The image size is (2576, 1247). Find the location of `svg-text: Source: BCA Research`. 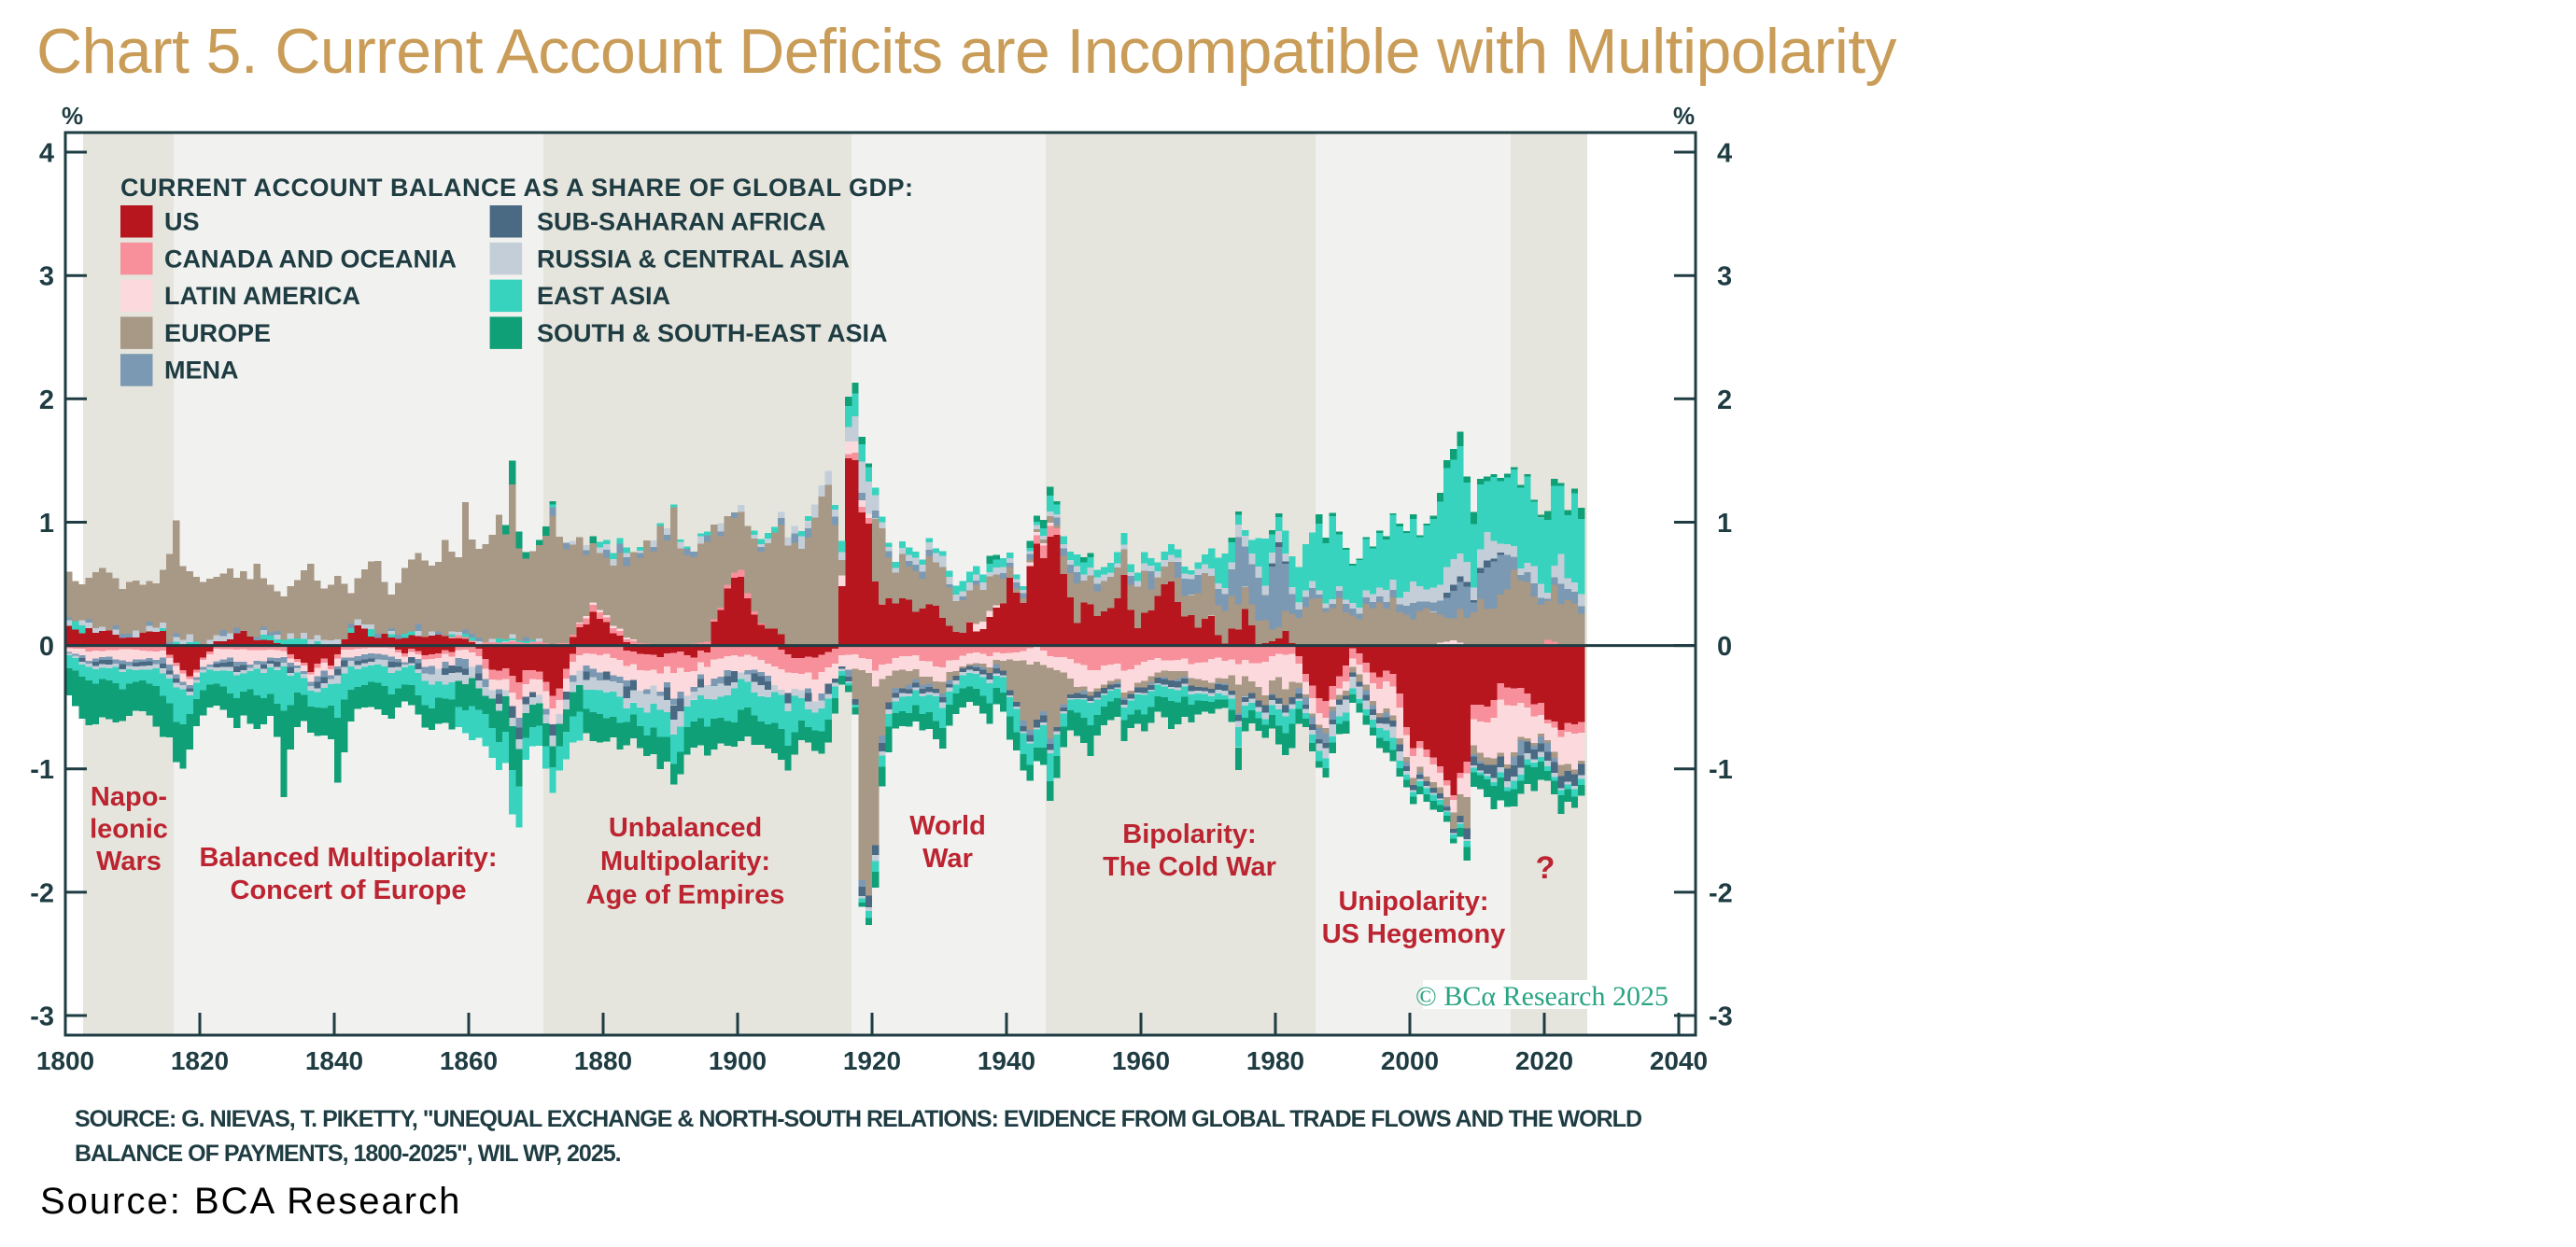

svg-text: Source: BCA Research is located at coordinates (251, 1202).